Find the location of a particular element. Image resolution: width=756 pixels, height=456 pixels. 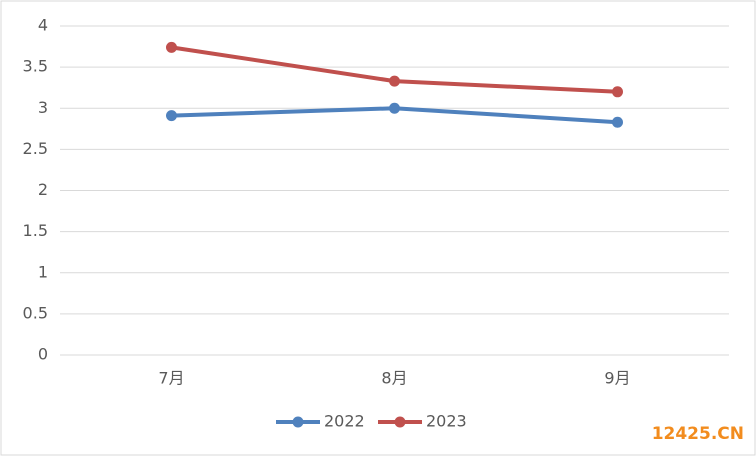

y-tick-label: 4 is located at coordinates (43, 25).